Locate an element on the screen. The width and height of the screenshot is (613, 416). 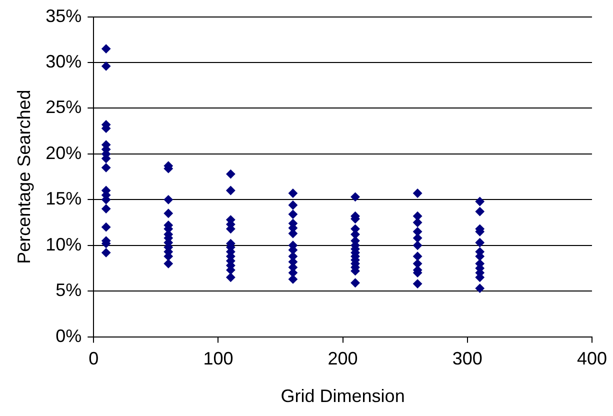
x-tick-label: 400 is located at coordinates (592, 358).